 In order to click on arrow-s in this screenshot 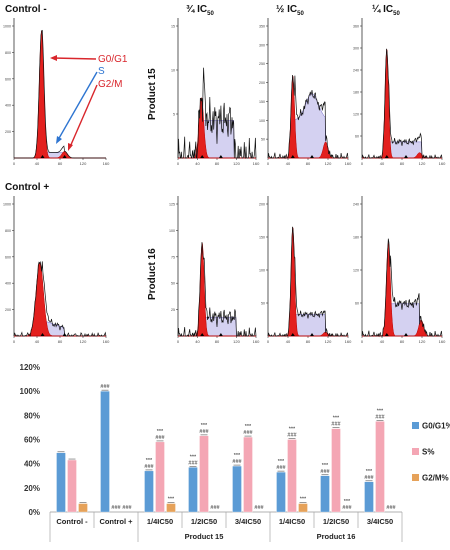, I will do `click(77, 106)`.